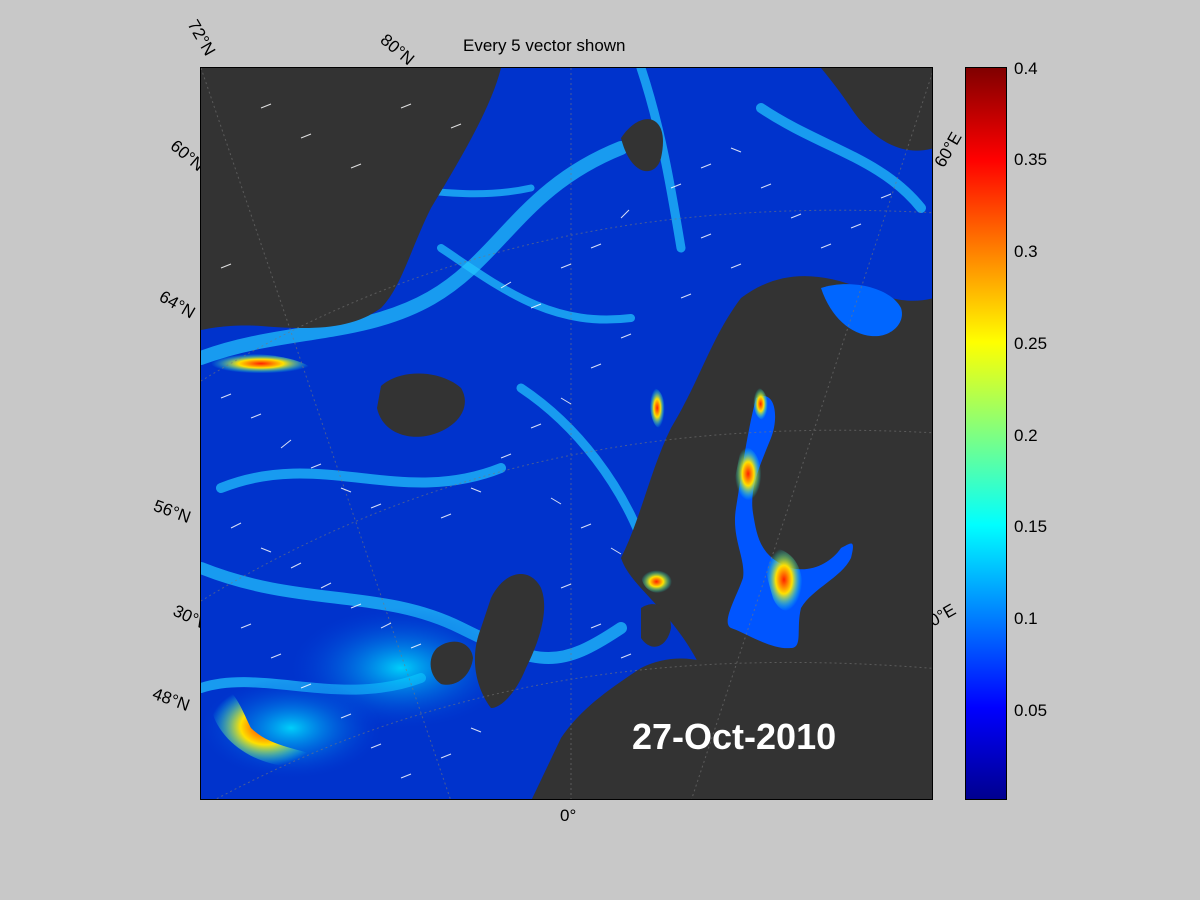 Image resolution: width=1200 pixels, height=900 pixels. Describe the element at coordinates (265, 727) in the screenshot. I see `southwest-hotspot` at that location.